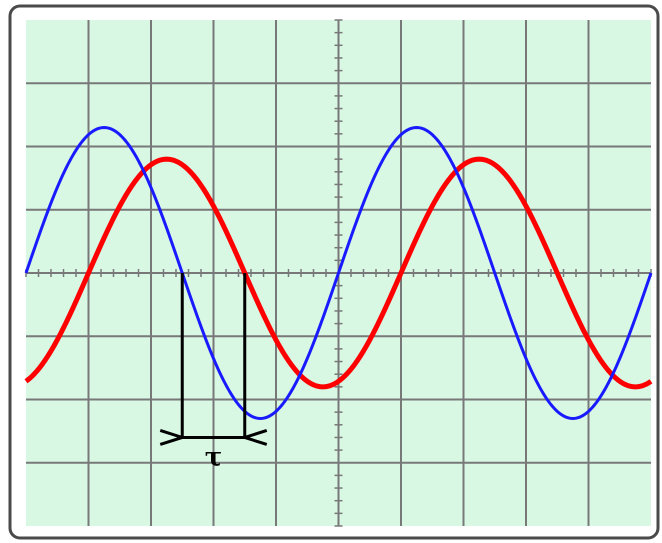 The width and height of the screenshot is (662, 543). What do you see at coordinates (253, 437) in the screenshot?
I see `delay-arrow-right-icon` at bounding box center [253, 437].